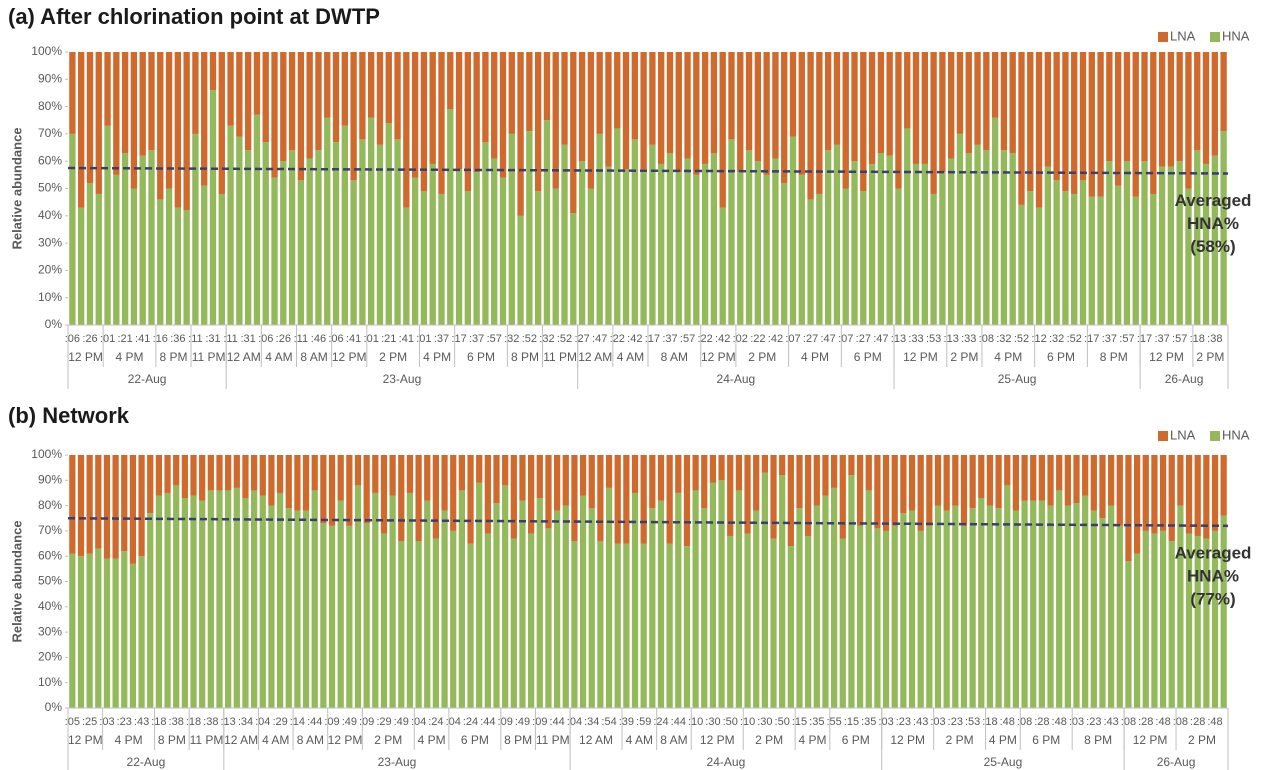  I want to click on x-minute-label: :50, so click(782, 722).